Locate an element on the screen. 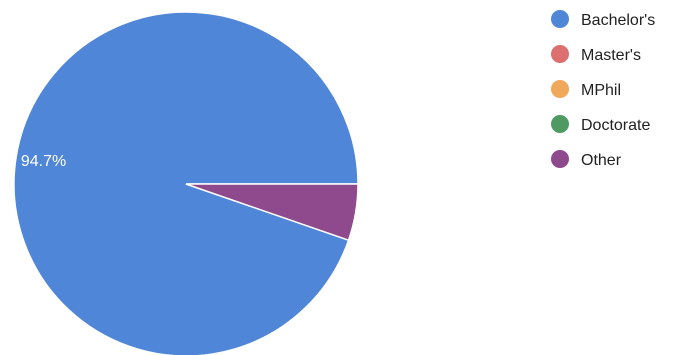  chart-legend: Bachelor's Master's MPhil Doctorate Other is located at coordinates (603, 89).